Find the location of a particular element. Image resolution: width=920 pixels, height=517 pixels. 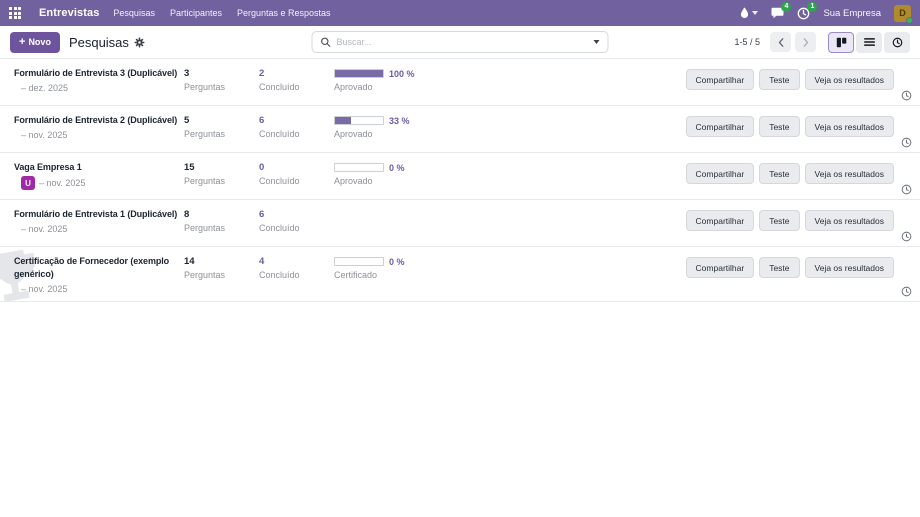

user-avatar: D is located at coordinates (903, 14).